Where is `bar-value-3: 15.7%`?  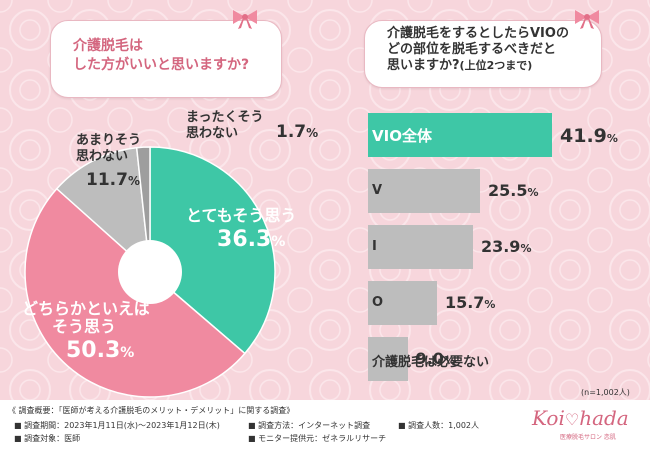
bar-value-3: 15.7% is located at coordinates (470, 302).